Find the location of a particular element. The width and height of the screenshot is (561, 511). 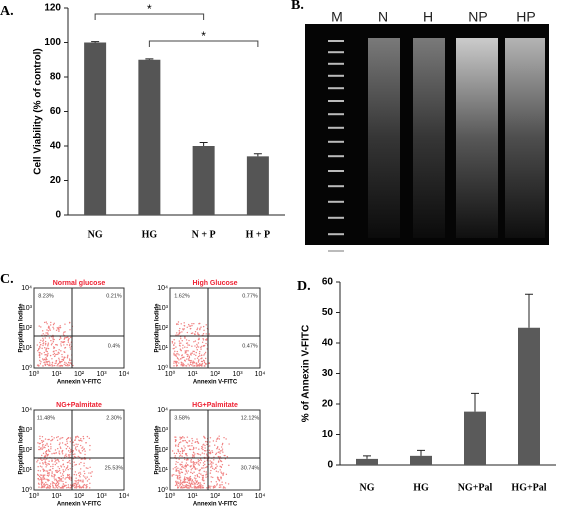

ladder-band is located at coordinates (336, 156).